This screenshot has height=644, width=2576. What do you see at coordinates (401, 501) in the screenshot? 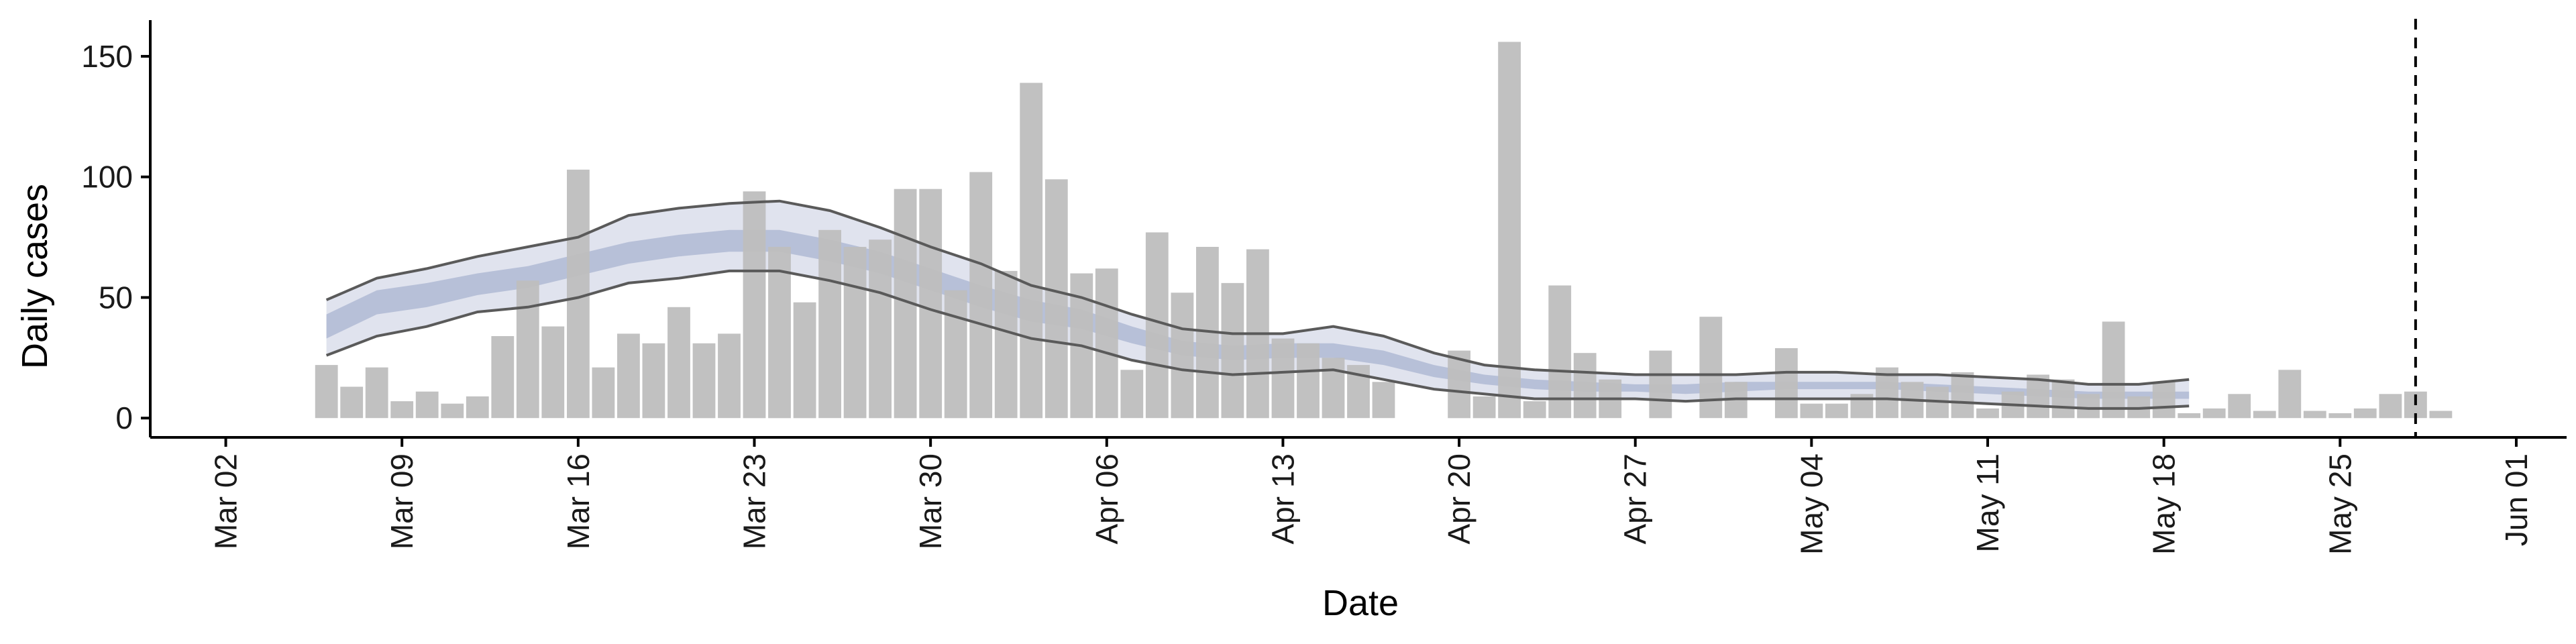
I see `x-tick-label: Mar 09` at bounding box center [401, 501].